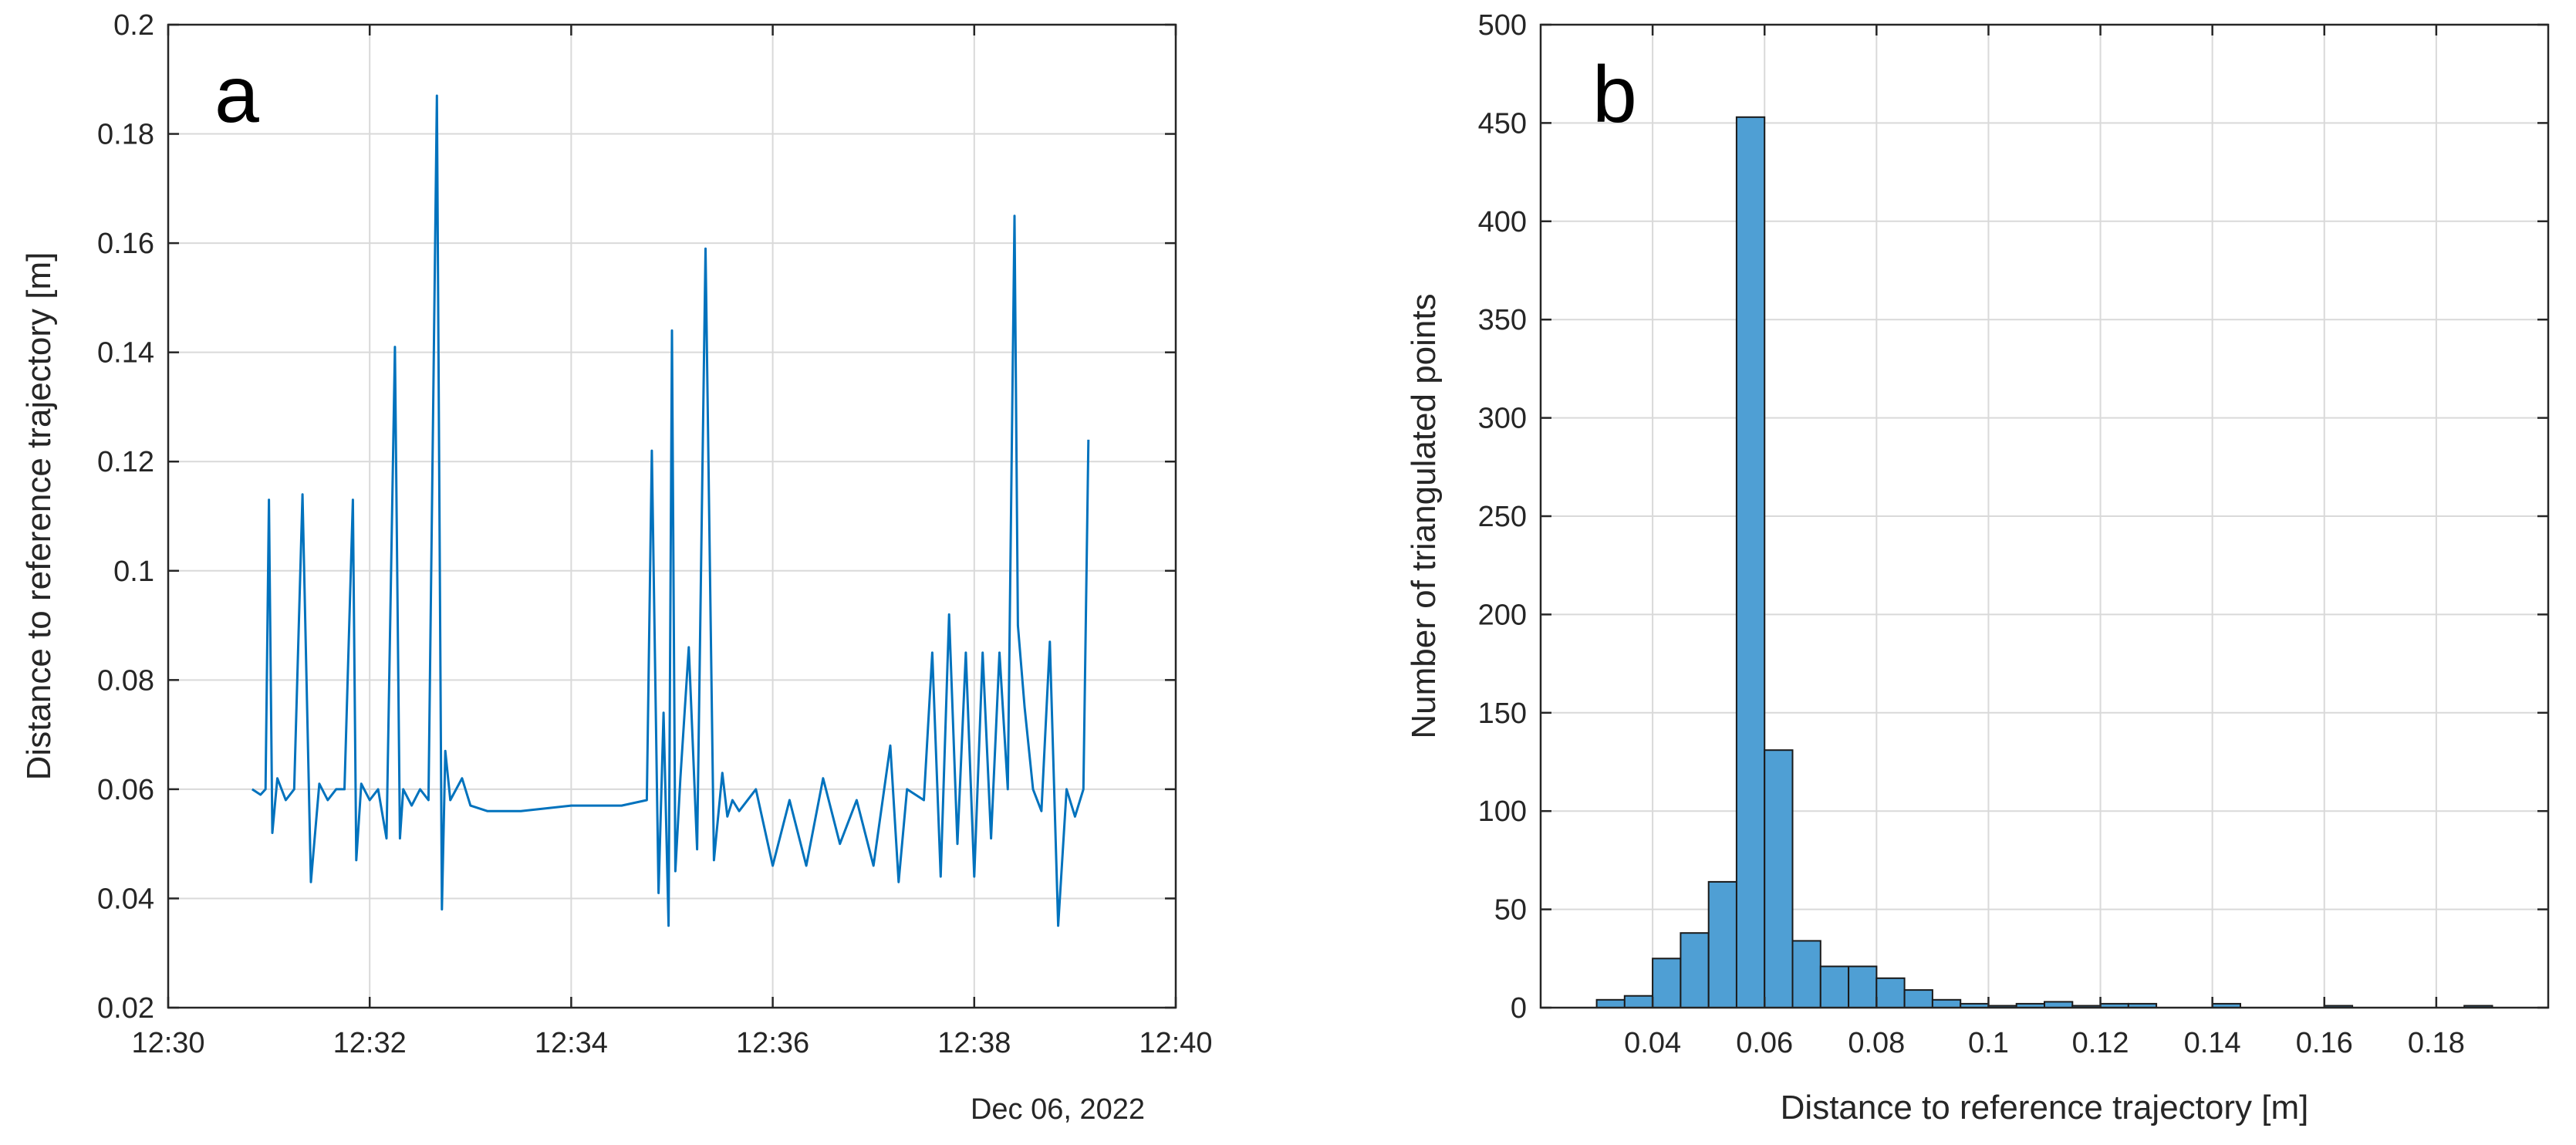 The image size is (2576, 1145). I want to click on panel-a-y-tick-label: 0.1, so click(133, 572).